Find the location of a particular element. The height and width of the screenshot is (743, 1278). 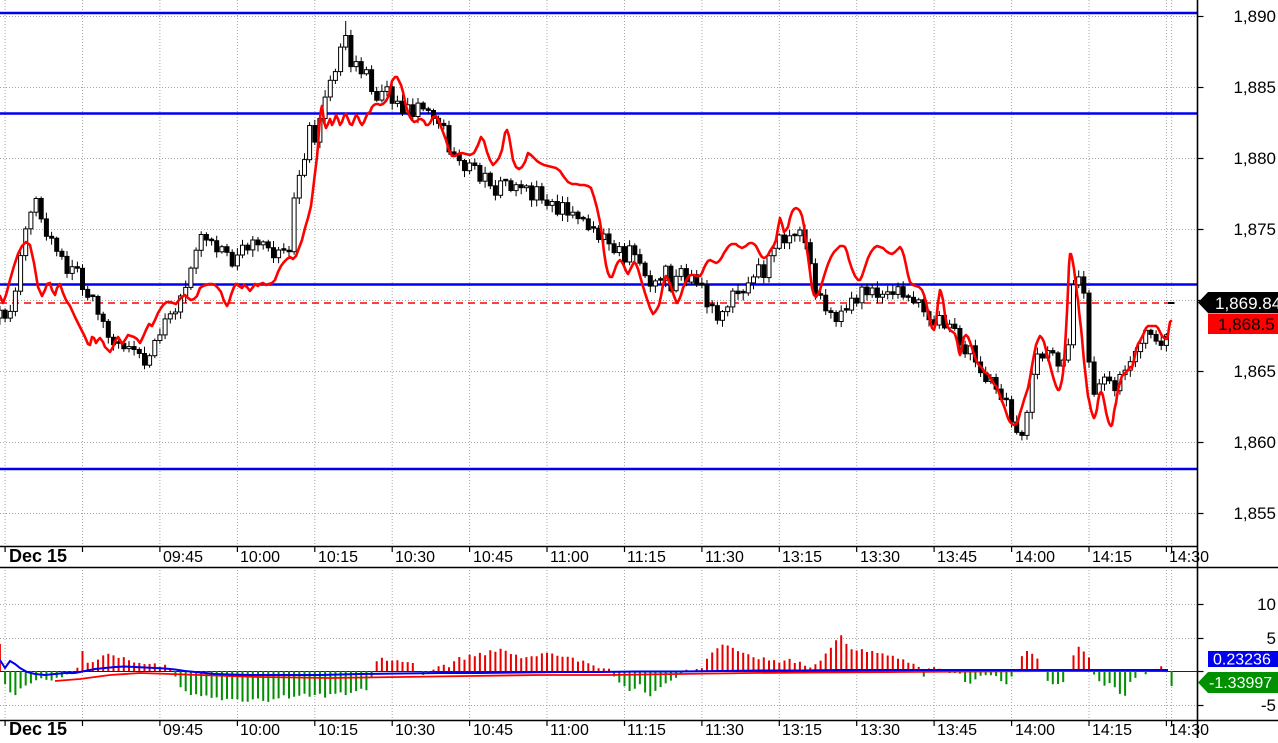

svg-text: 1,868.5 is located at coordinates (1246, 324).